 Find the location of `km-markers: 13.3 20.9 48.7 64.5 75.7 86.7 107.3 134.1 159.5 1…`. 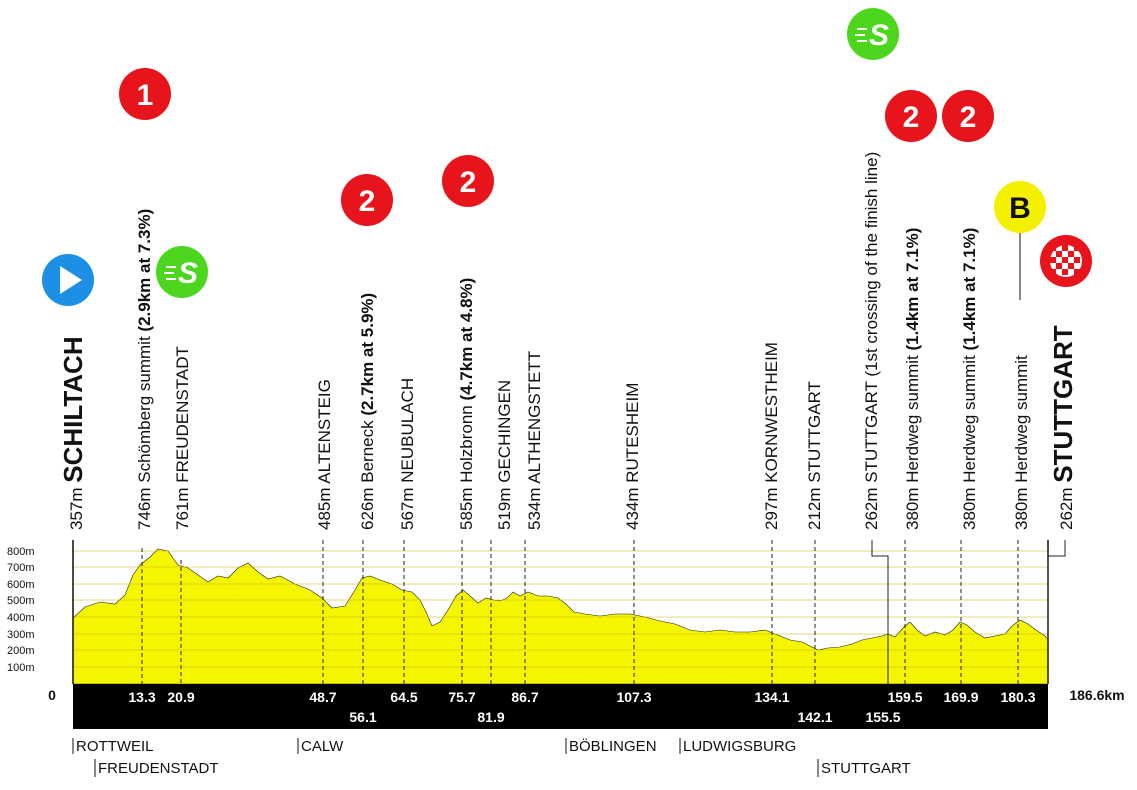

km-markers: 13.3 20.9 48.7 64.5 75.7 86.7 107.3 134.1 159.5 1… is located at coordinates (581, 707).